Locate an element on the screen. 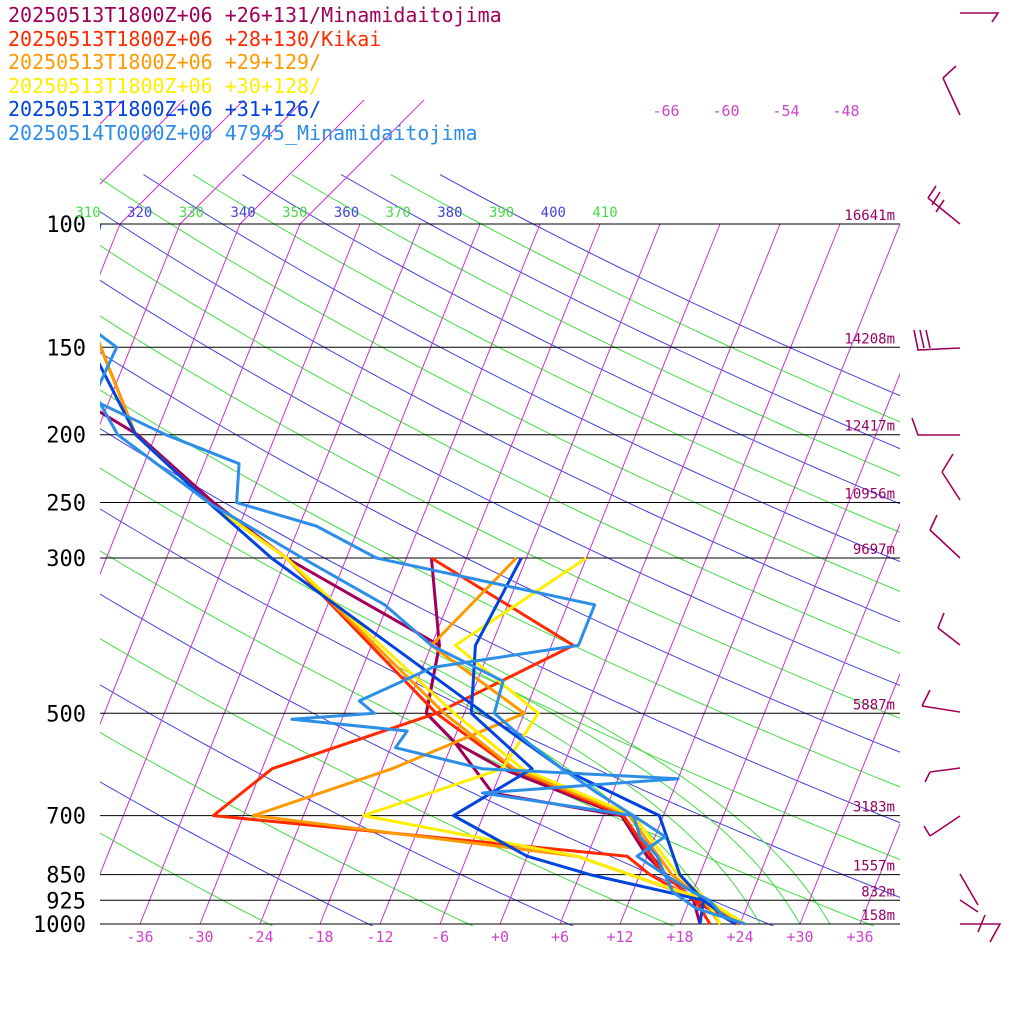  x-tick-label: -12 is located at coordinates (379, 937).